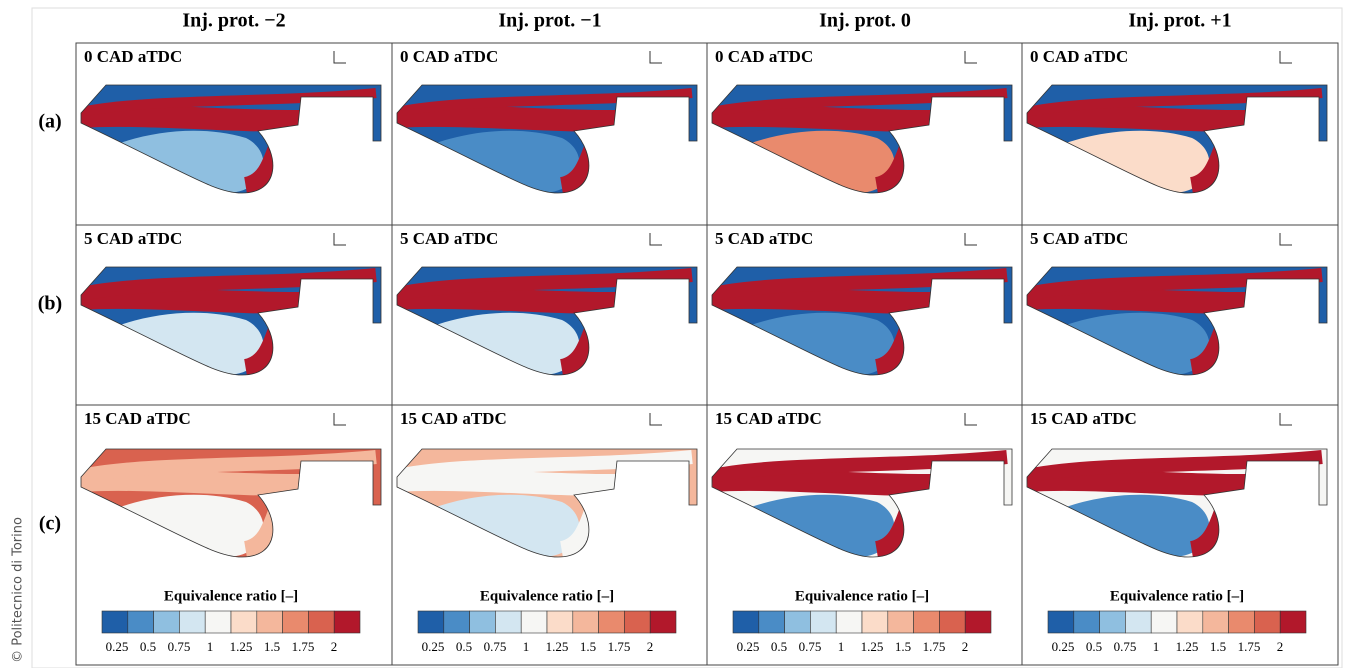 The height and width of the screenshot is (668, 1346). I want to click on row-label: (b), so click(50, 304).